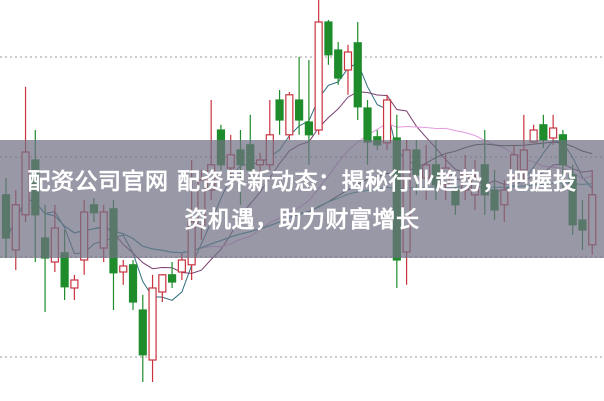  I want to click on article-title: 配资公司官网 配资界新动态：揭秘行业趋势，把握投资机遇，助力财富增长, so click(302, 201).